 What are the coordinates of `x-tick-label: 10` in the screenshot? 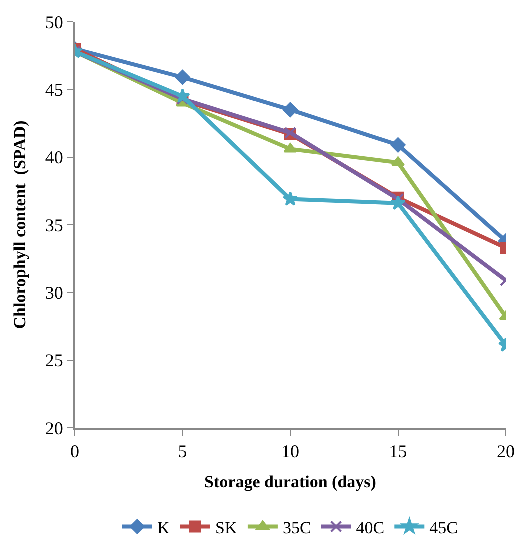 It's located at (291, 452).